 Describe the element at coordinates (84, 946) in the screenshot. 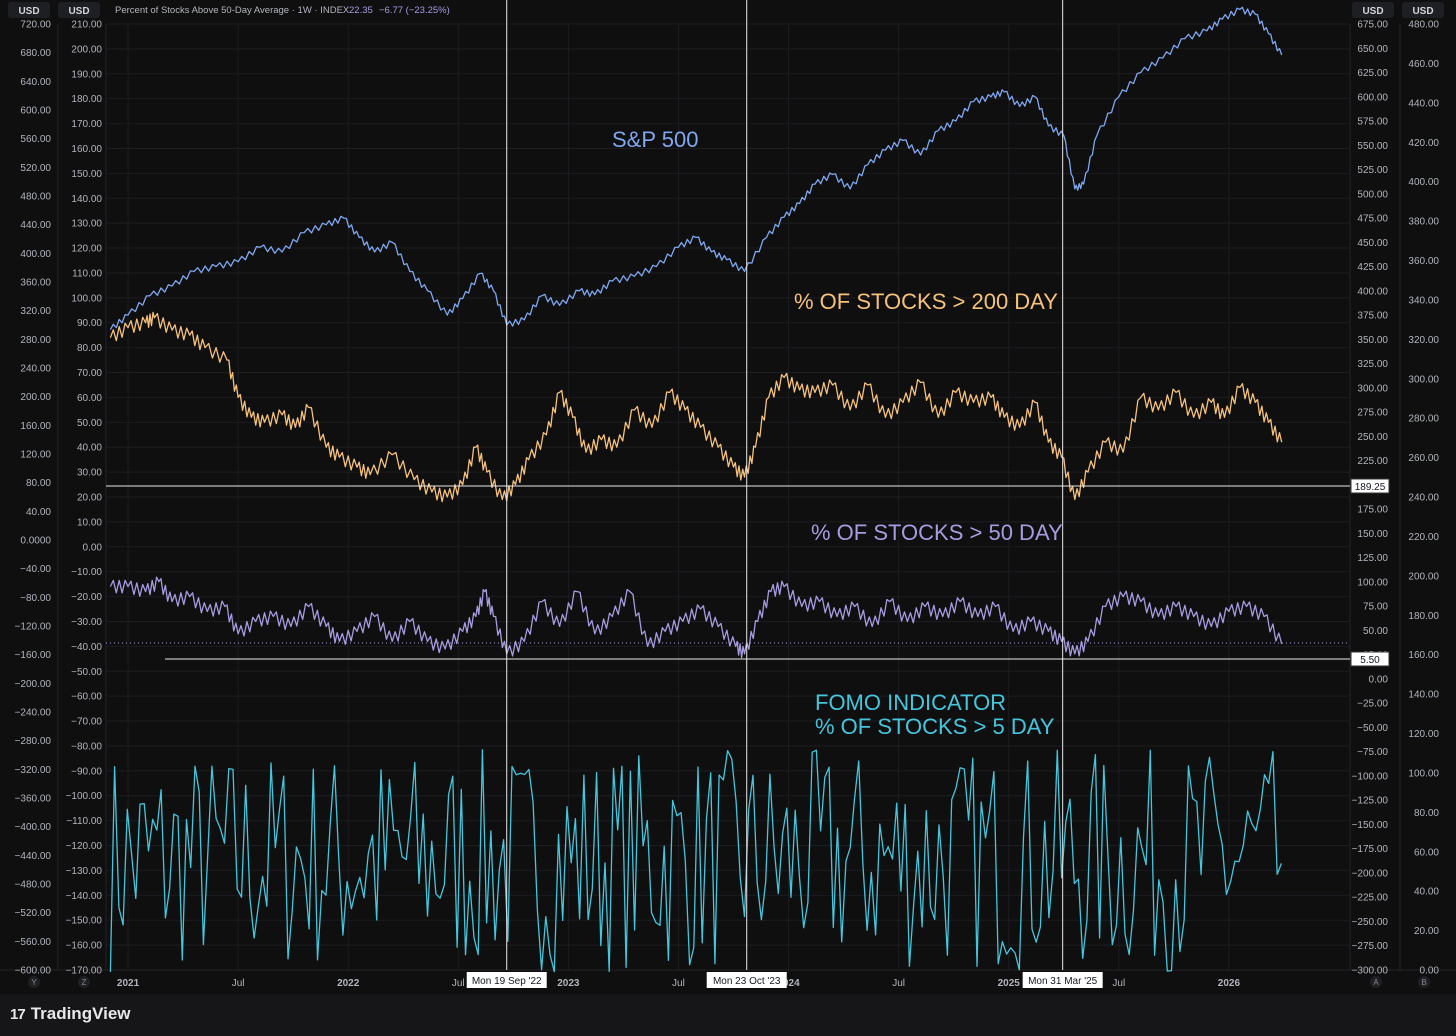

I see `axis2-tick-label: −160.00` at that location.